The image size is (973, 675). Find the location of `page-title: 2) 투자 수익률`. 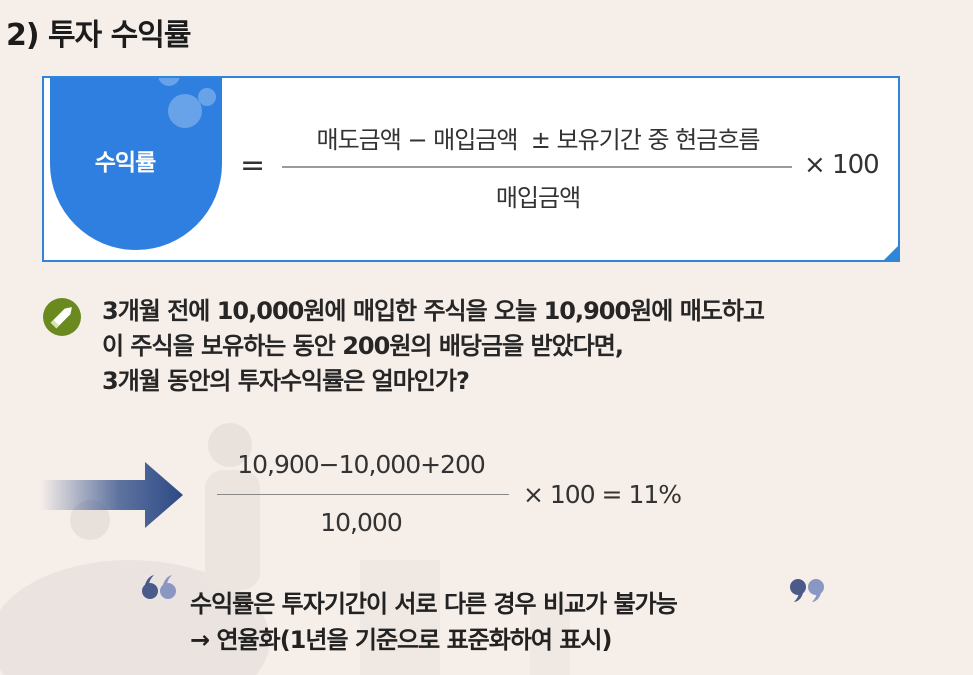

page-title: 2) 투자 수익률 is located at coordinates (98, 35).